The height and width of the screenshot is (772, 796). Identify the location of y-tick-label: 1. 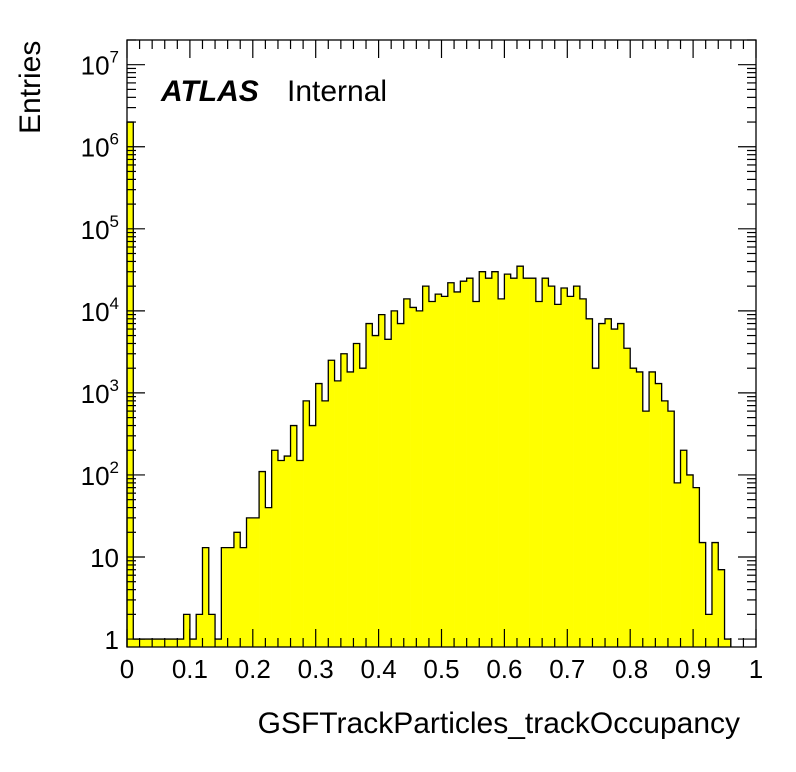
(112, 640).